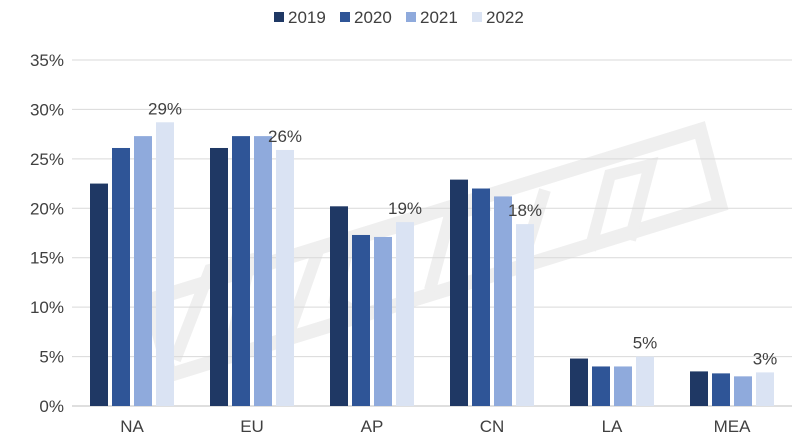  I want to click on legend-swatch-2020, so click(345, 17).